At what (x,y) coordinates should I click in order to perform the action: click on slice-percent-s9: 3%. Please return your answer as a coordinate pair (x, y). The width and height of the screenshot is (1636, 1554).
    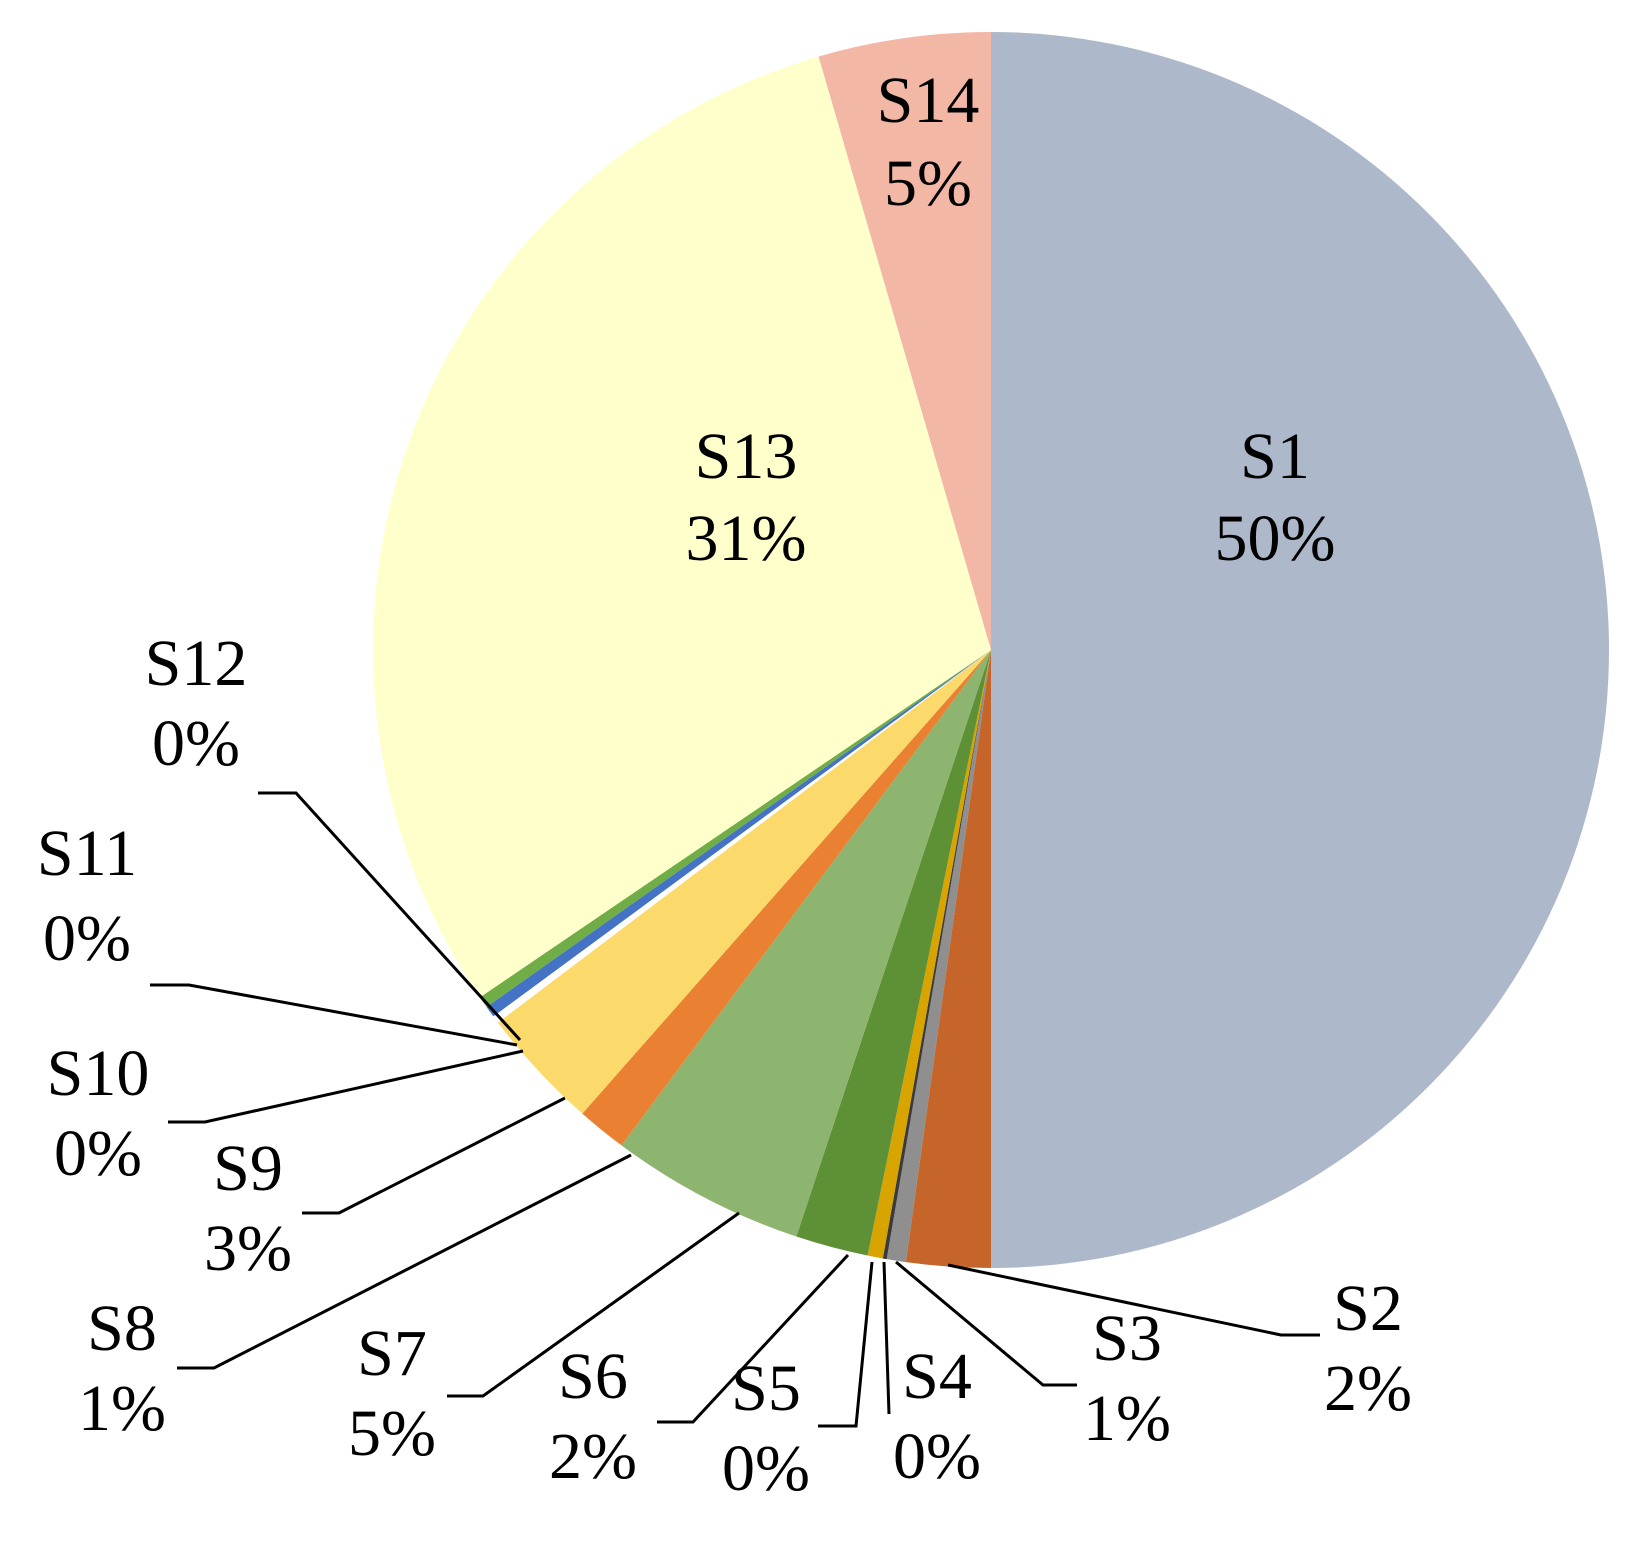
    Looking at the image, I should click on (248, 1248).